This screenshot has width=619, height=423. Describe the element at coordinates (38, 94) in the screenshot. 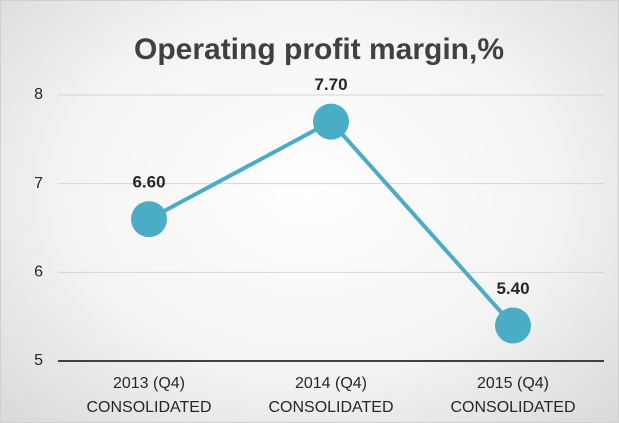

I see `y-tick-label: 8` at that location.